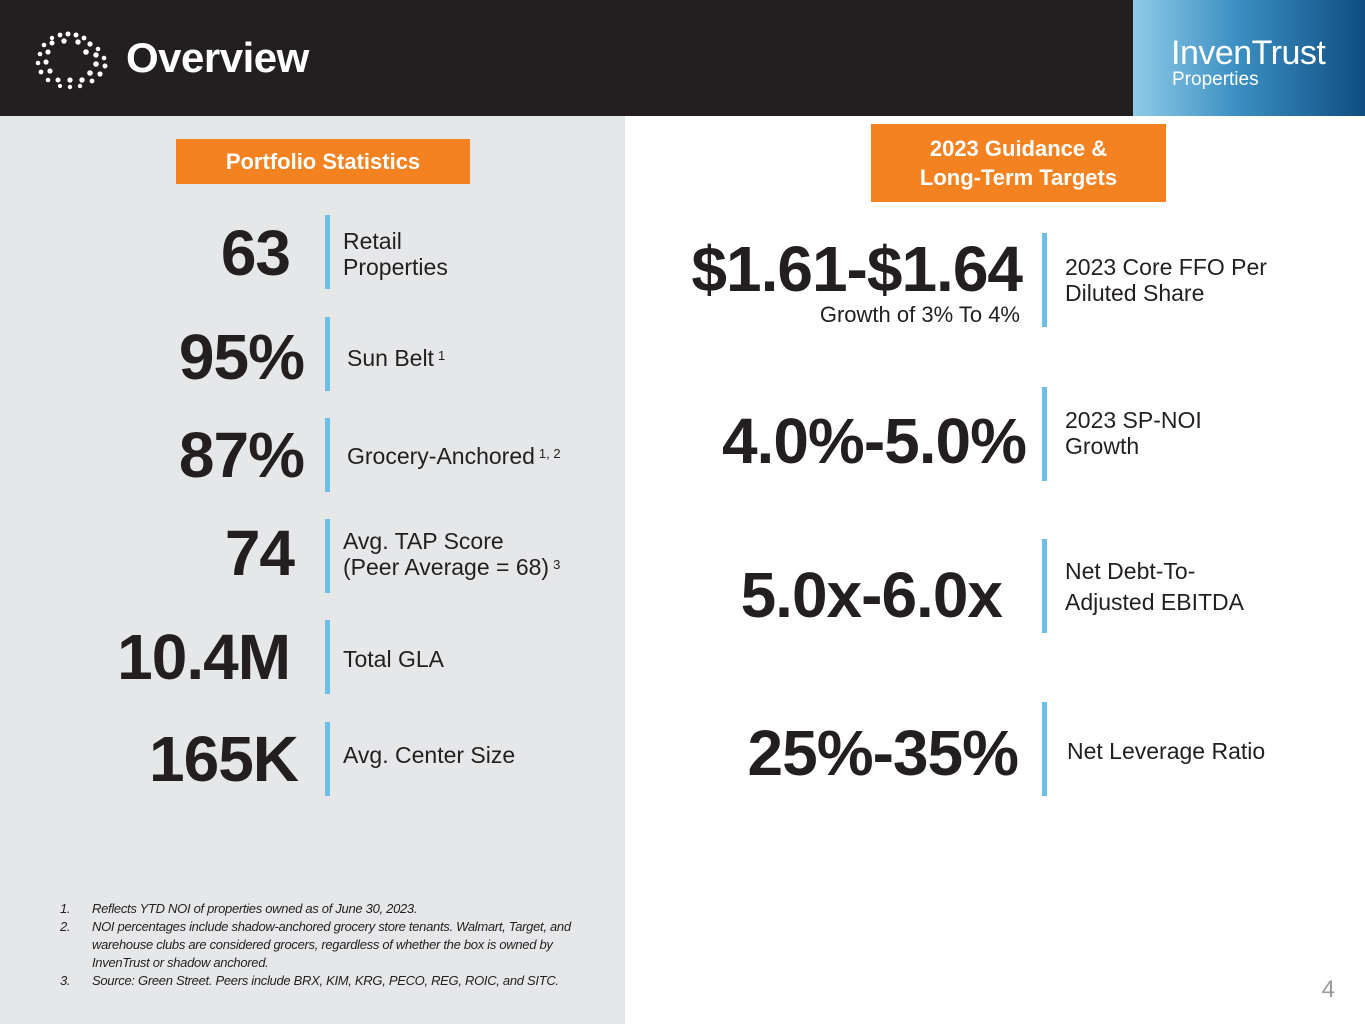 This screenshot has width=1365, height=1024. What do you see at coordinates (871, 595) in the screenshot?
I see `guidance-value-net-debt: 5.0x-6.0x` at bounding box center [871, 595].